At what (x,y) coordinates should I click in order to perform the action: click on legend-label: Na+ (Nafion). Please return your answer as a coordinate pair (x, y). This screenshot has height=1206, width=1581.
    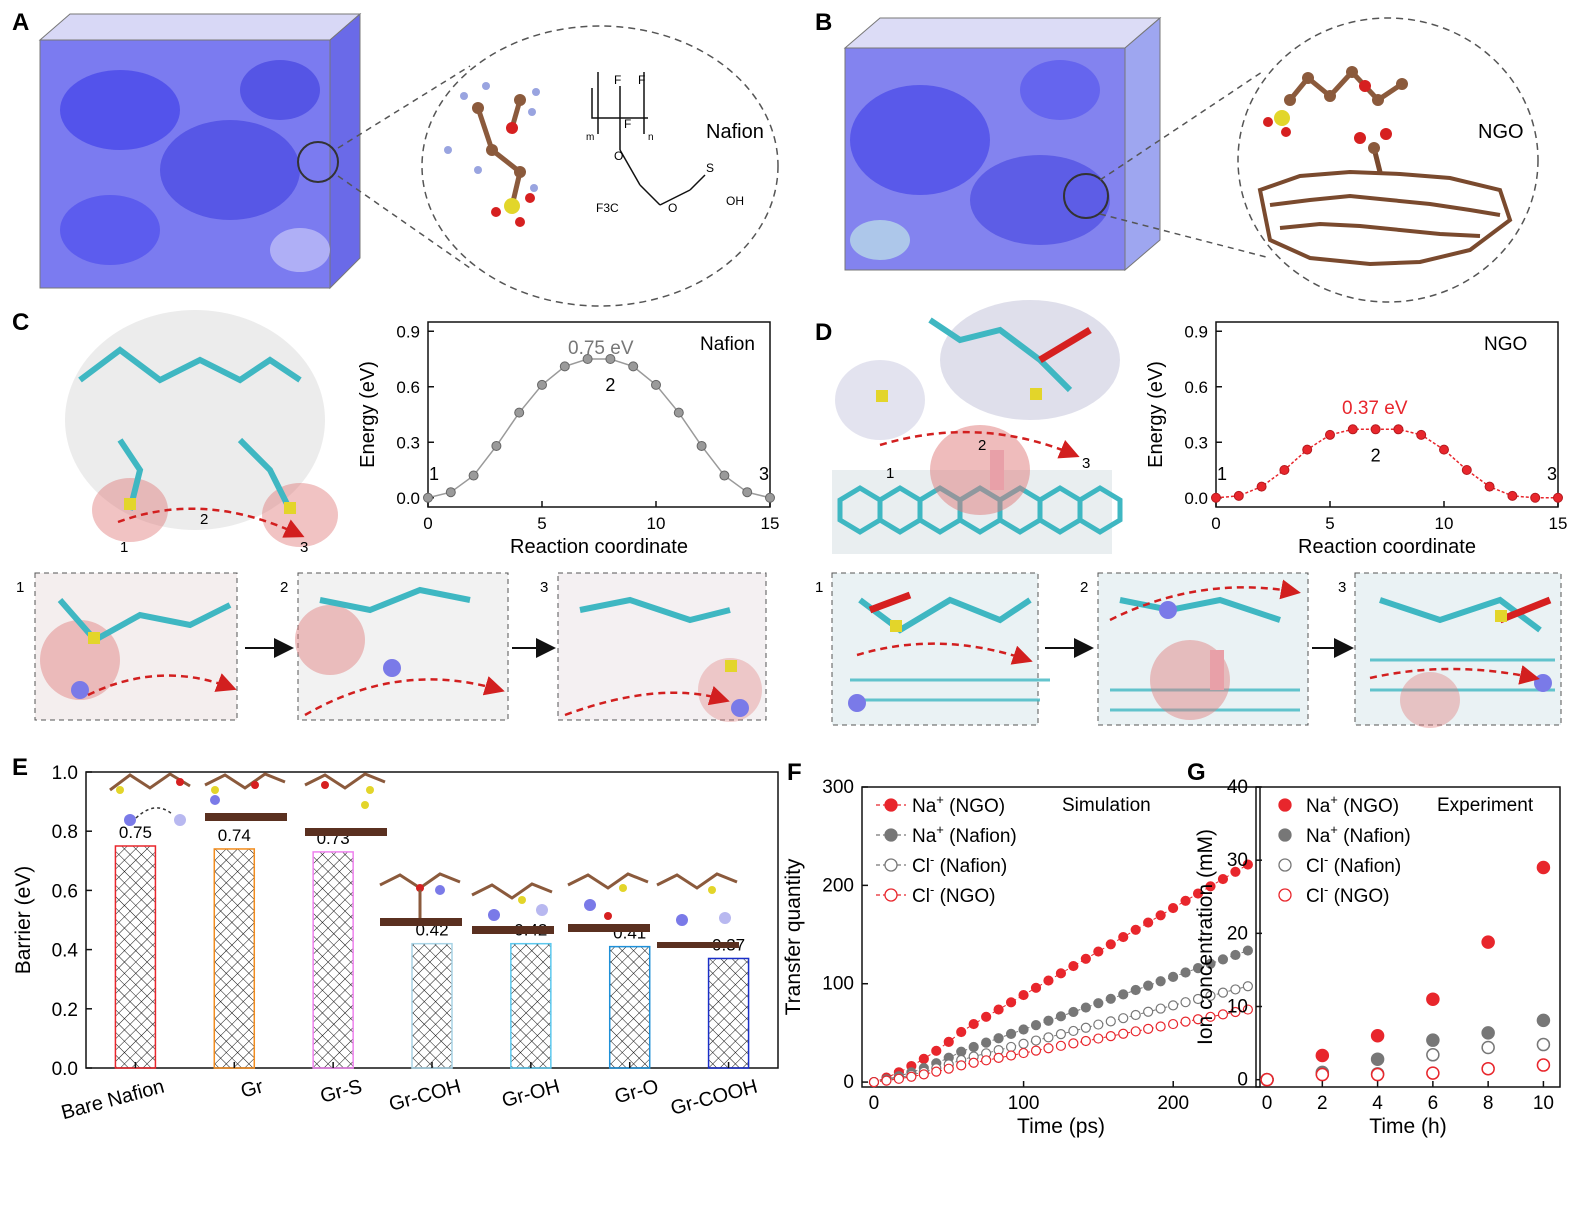
    Looking at the image, I should click on (1358, 834).